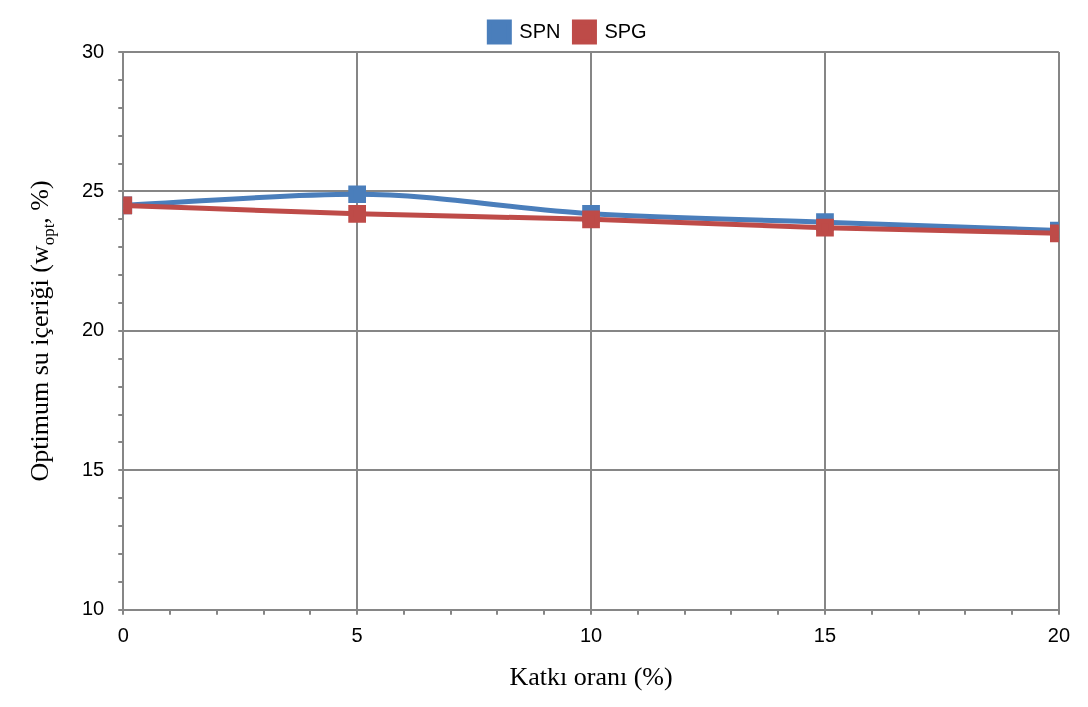 The width and height of the screenshot is (1088, 707). What do you see at coordinates (93, 468) in the screenshot?
I see `y-tick-label: 15` at bounding box center [93, 468].